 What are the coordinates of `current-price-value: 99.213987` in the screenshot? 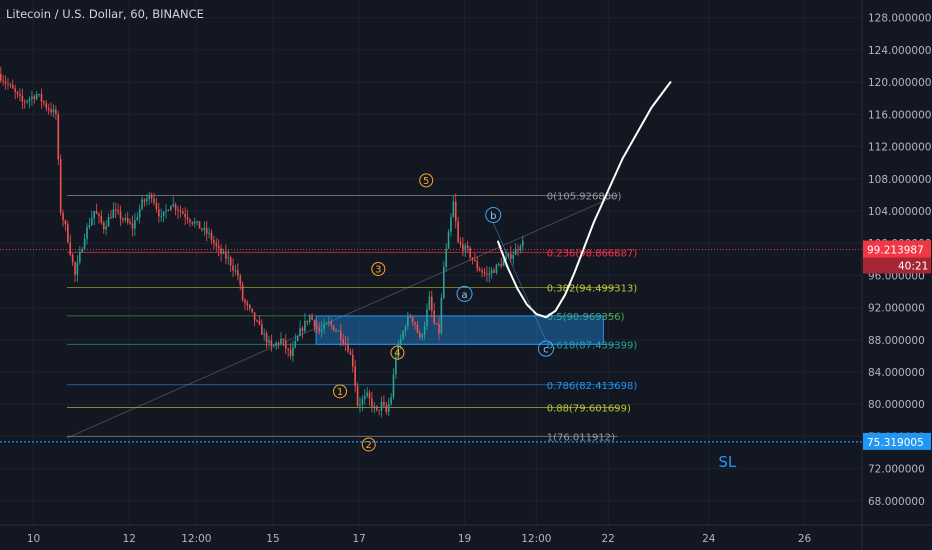 It's located at (895, 251).